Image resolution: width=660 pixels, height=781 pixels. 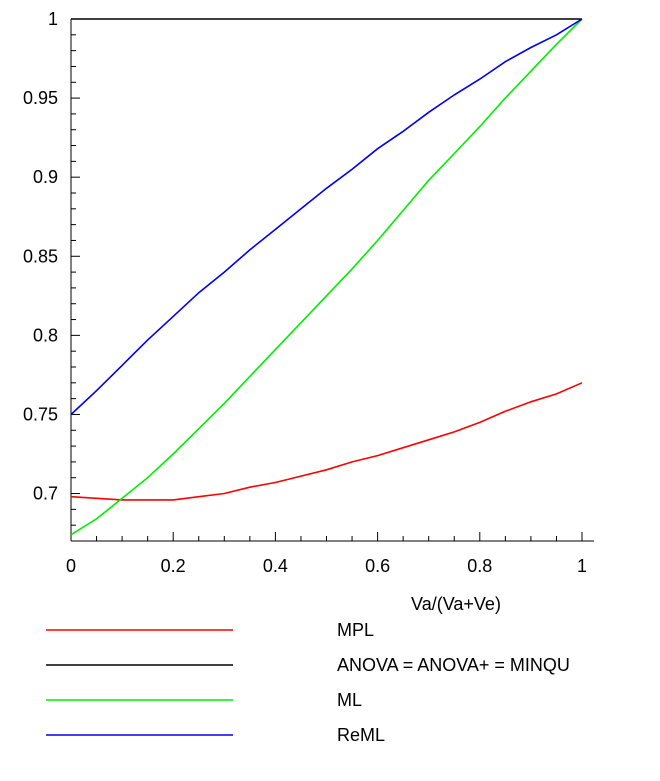 What do you see at coordinates (582, 566) in the screenshot?
I see `x-tick-label: 1` at bounding box center [582, 566].